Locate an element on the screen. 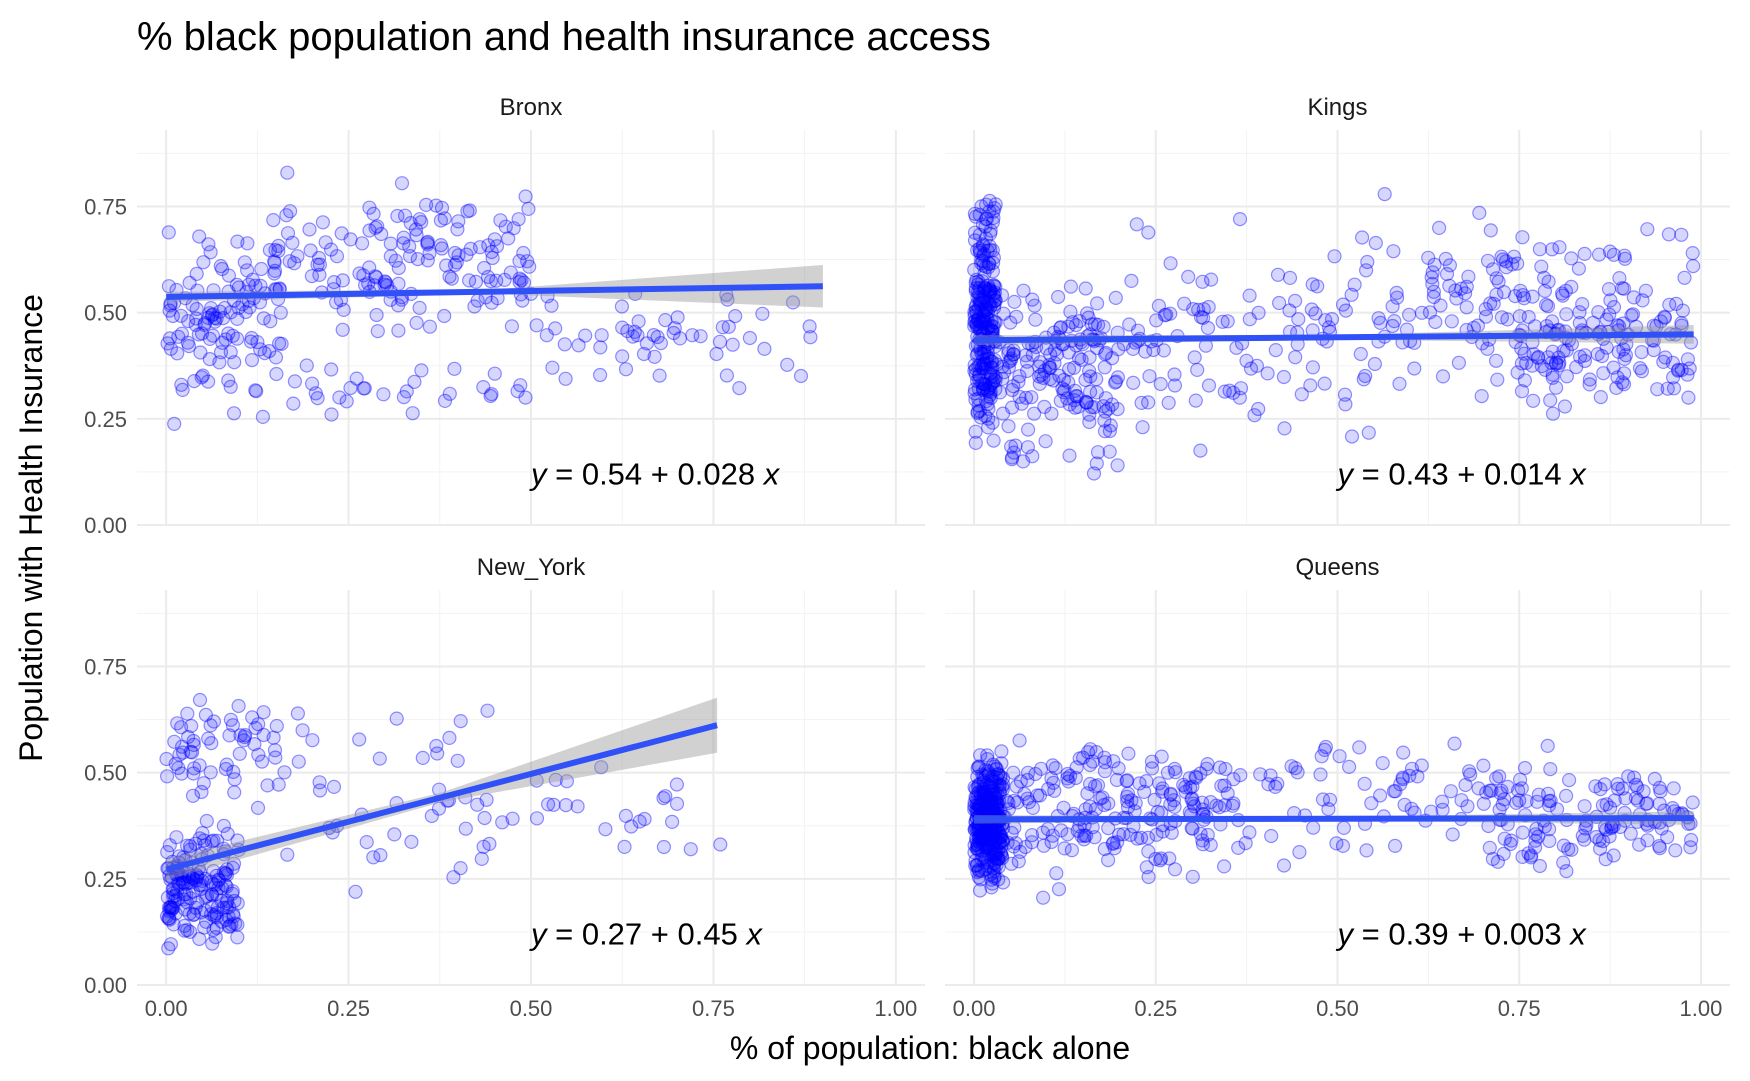 The height and width of the screenshot is (1081, 1750). regression-line is located at coordinates (1334, 337).